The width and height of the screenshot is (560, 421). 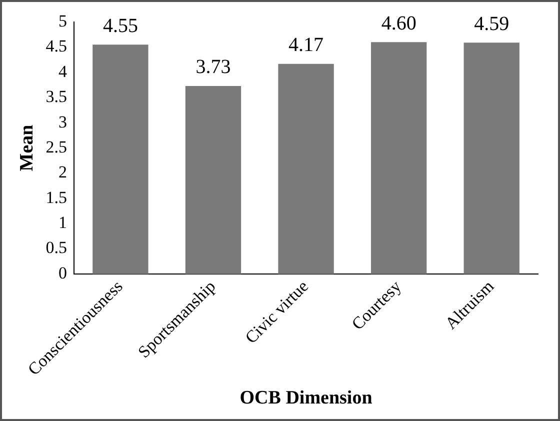 I want to click on y-tick-label: 3.5, so click(x=57, y=96).